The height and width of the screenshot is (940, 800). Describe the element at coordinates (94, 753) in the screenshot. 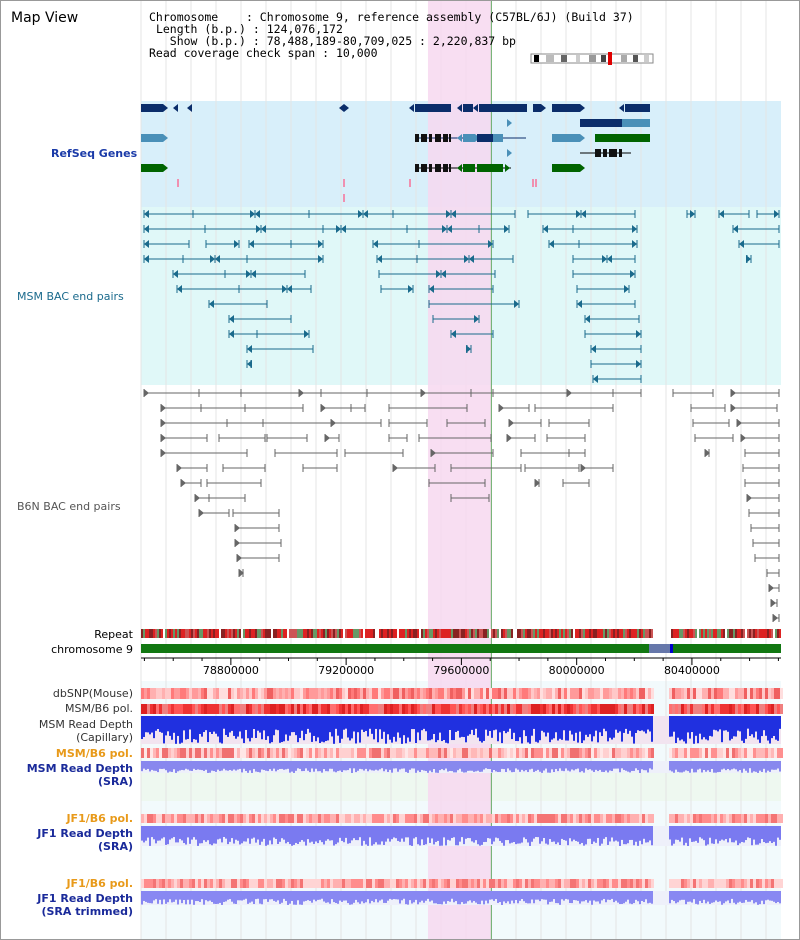

I see `track-label-msm-b6-pol-2: MSM/B6 pol.` at that location.